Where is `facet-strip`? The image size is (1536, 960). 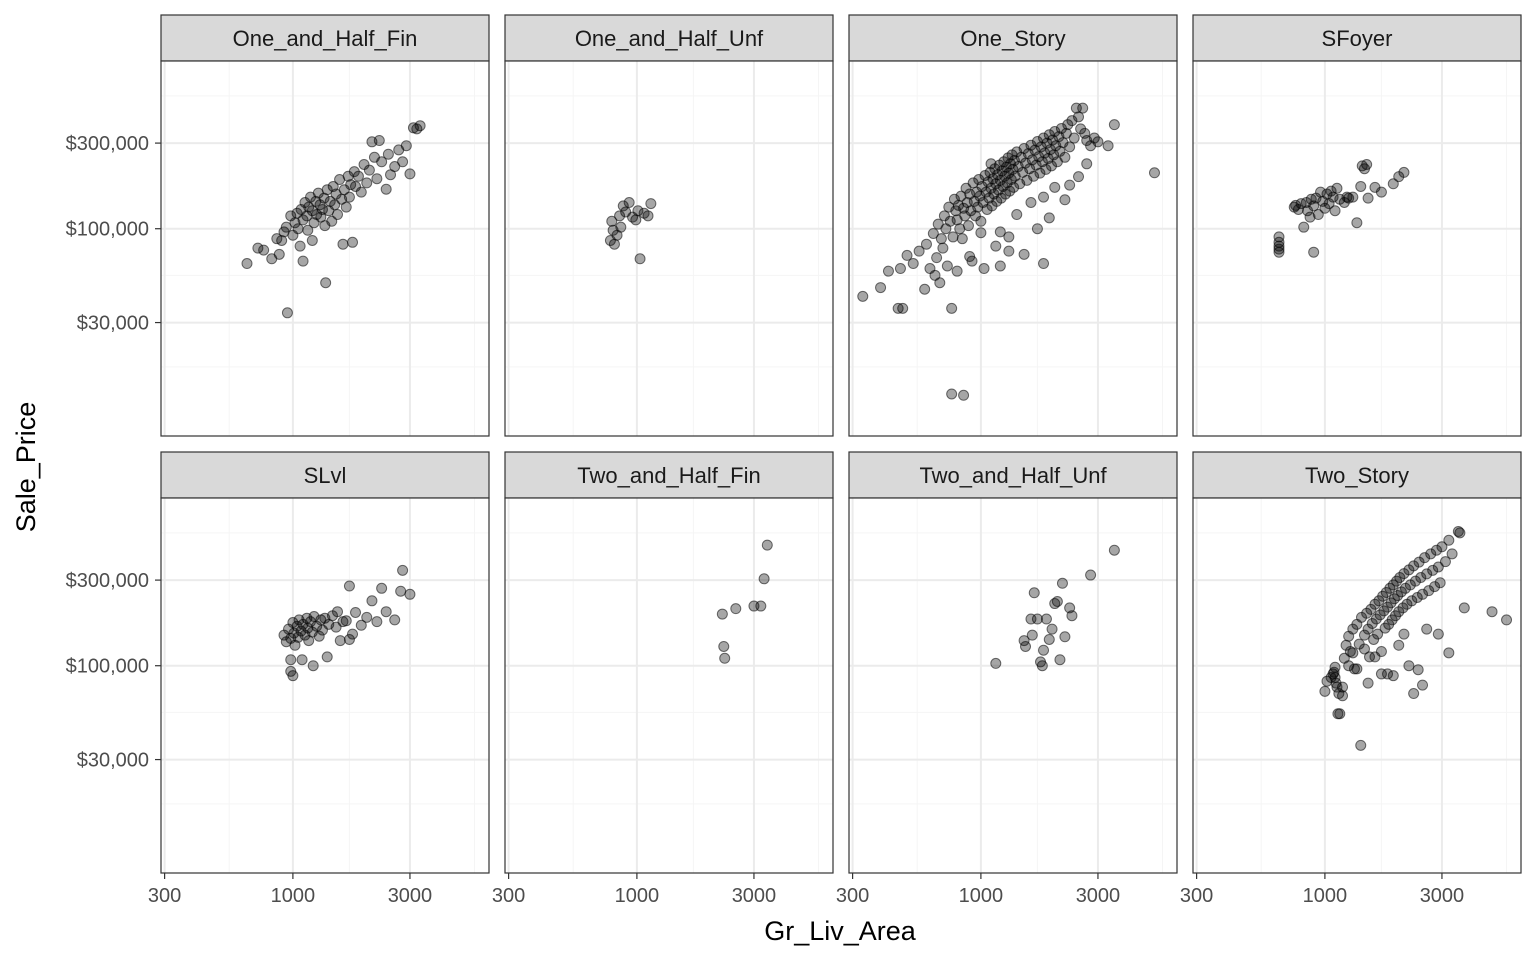 facet-strip is located at coordinates (1013, 475).